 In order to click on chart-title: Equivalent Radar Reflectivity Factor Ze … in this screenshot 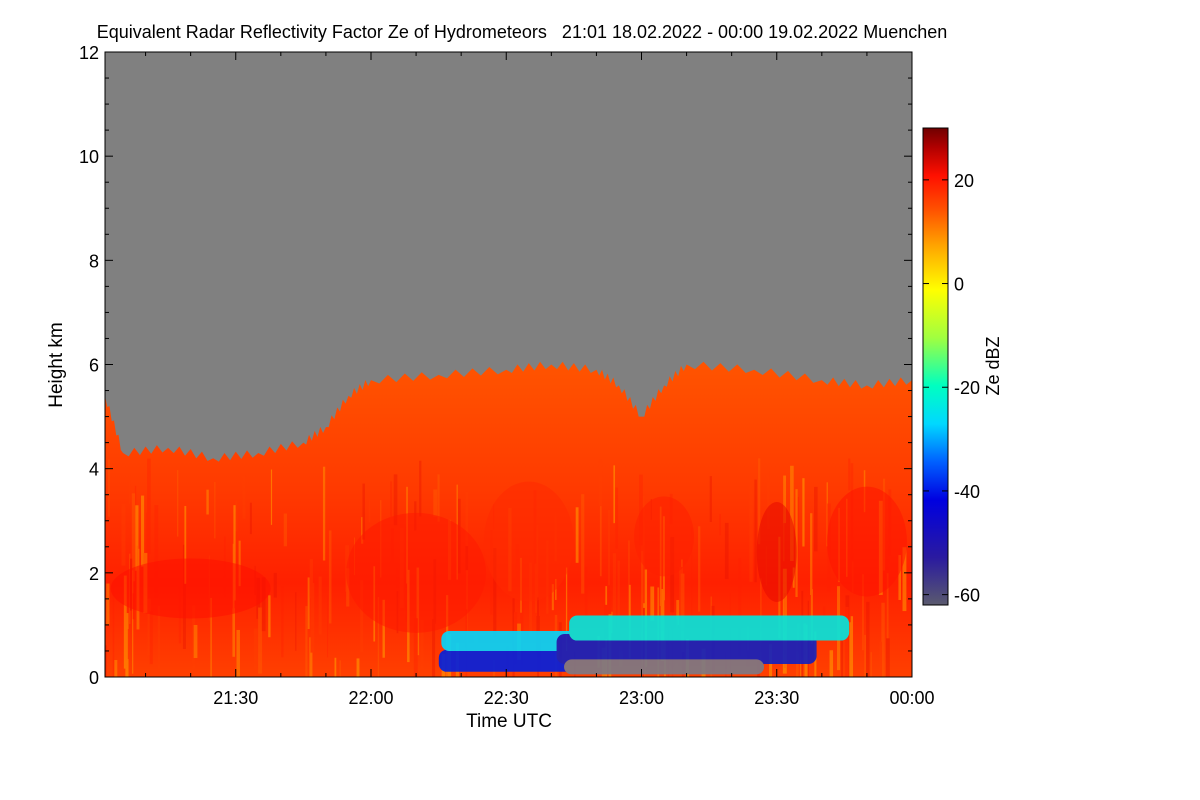, I will do `click(522, 32)`.